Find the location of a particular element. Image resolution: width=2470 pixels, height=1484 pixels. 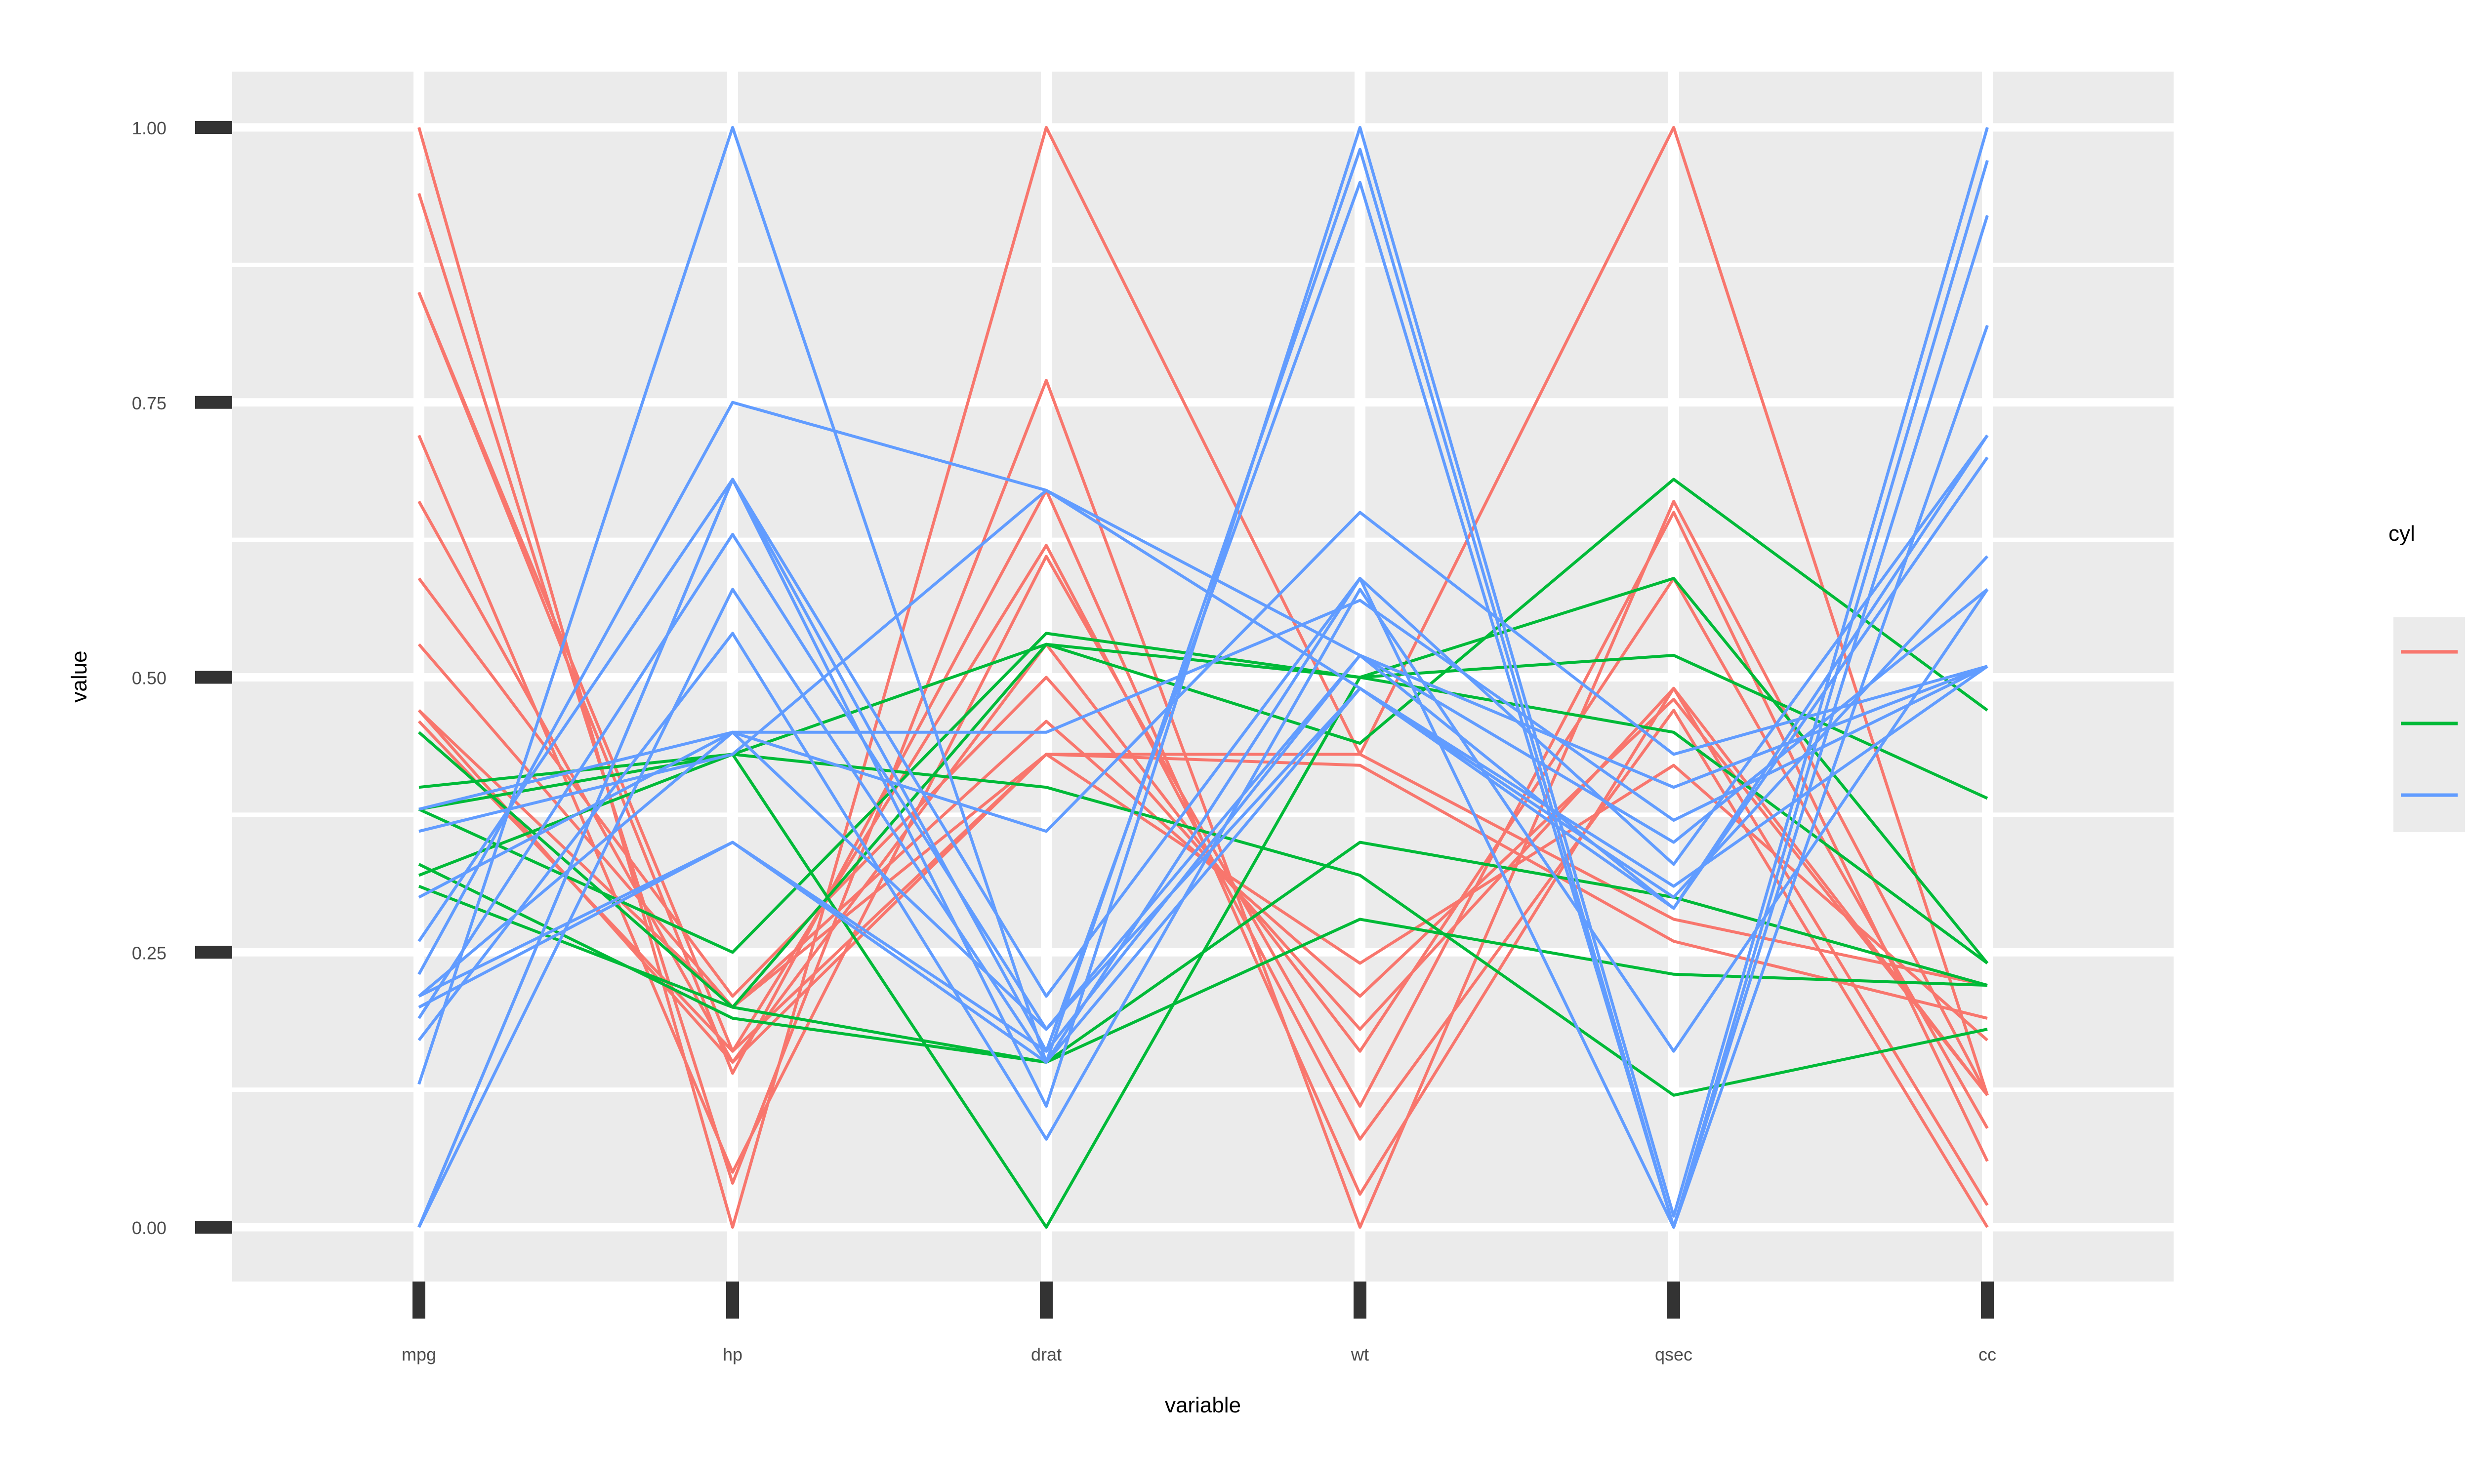

y-tick-label: 0.75 is located at coordinates (149, 403).